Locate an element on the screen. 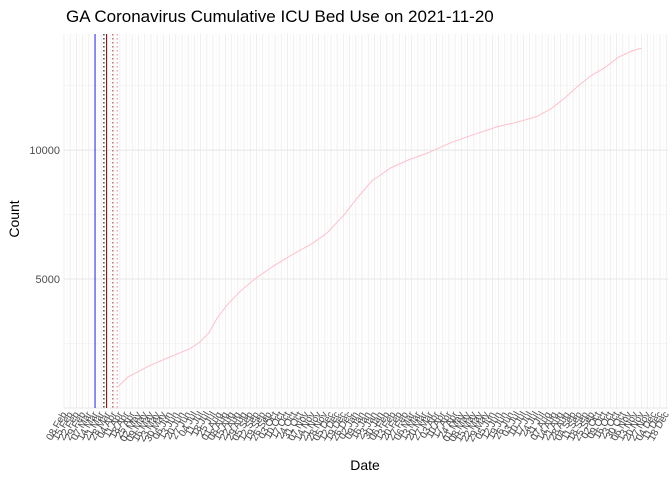 The image size is (672, 480). x-axis-title: Date is located at coordinates (365, 465).